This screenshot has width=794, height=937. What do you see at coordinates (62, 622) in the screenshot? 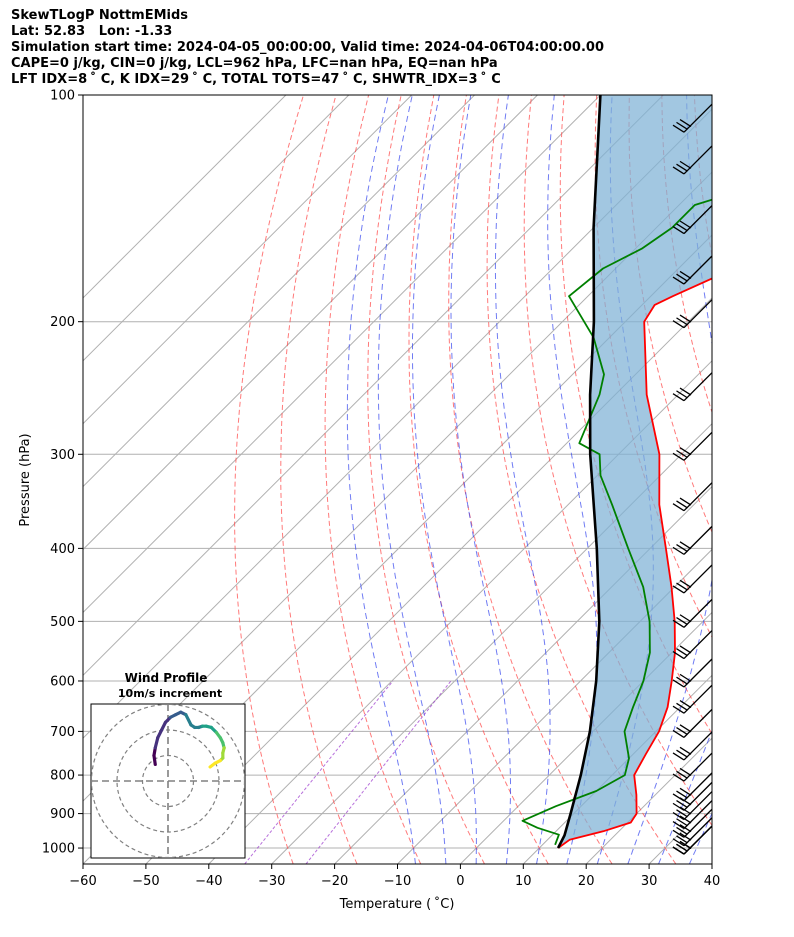
I see `y-tick-label: 500` at bounding box center [62, 622].